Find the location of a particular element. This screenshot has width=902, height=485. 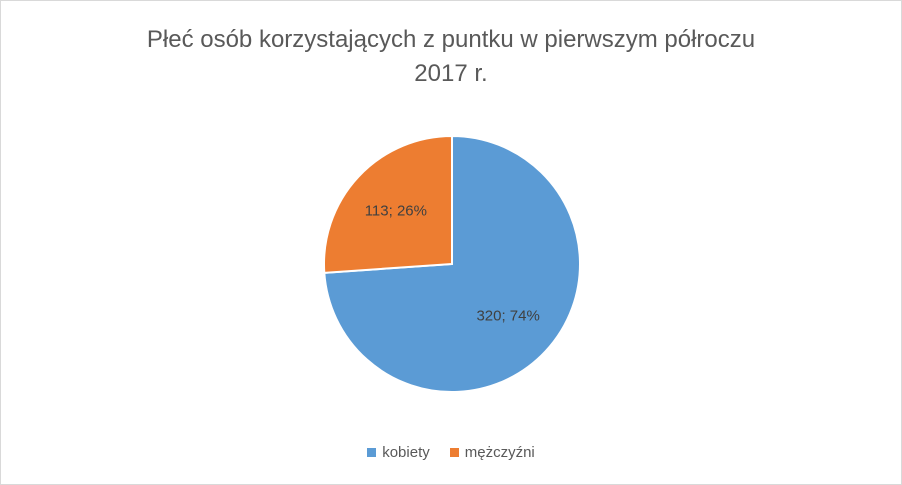

data-label: 113; 26% is located at coordinates (396, 211).